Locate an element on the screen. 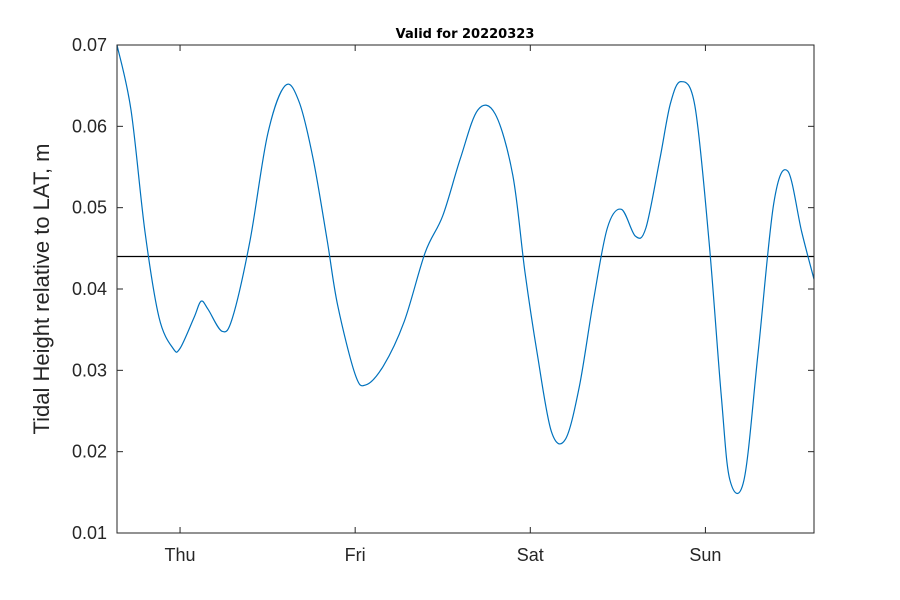 The image size is (900, 600). y-tick-label: 0.03 is located at coordinates (89, 370).